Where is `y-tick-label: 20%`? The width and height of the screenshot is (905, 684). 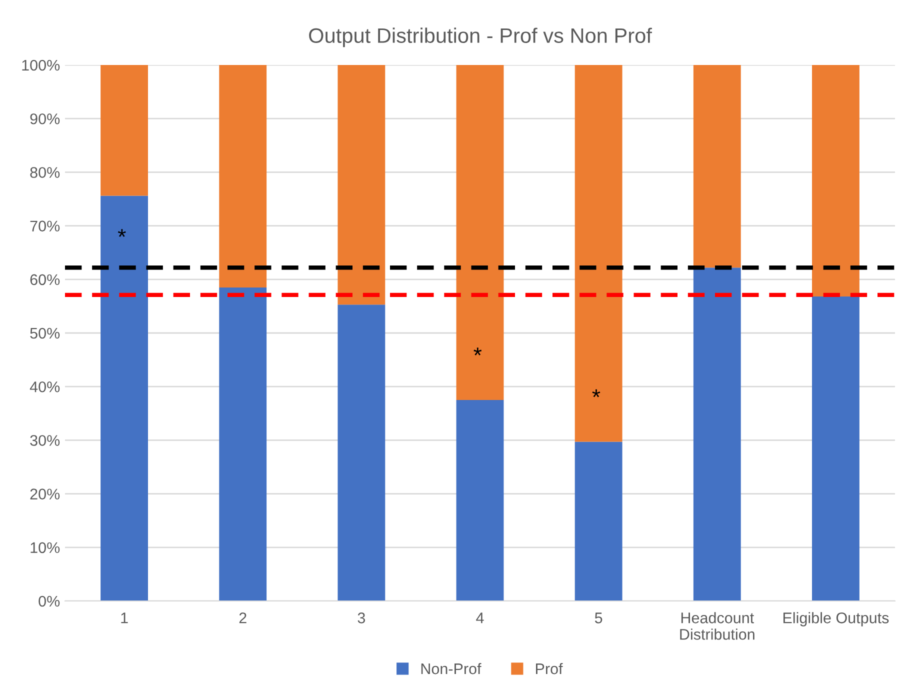 y-tick-label: 20% is located at coordinates (45, 494).